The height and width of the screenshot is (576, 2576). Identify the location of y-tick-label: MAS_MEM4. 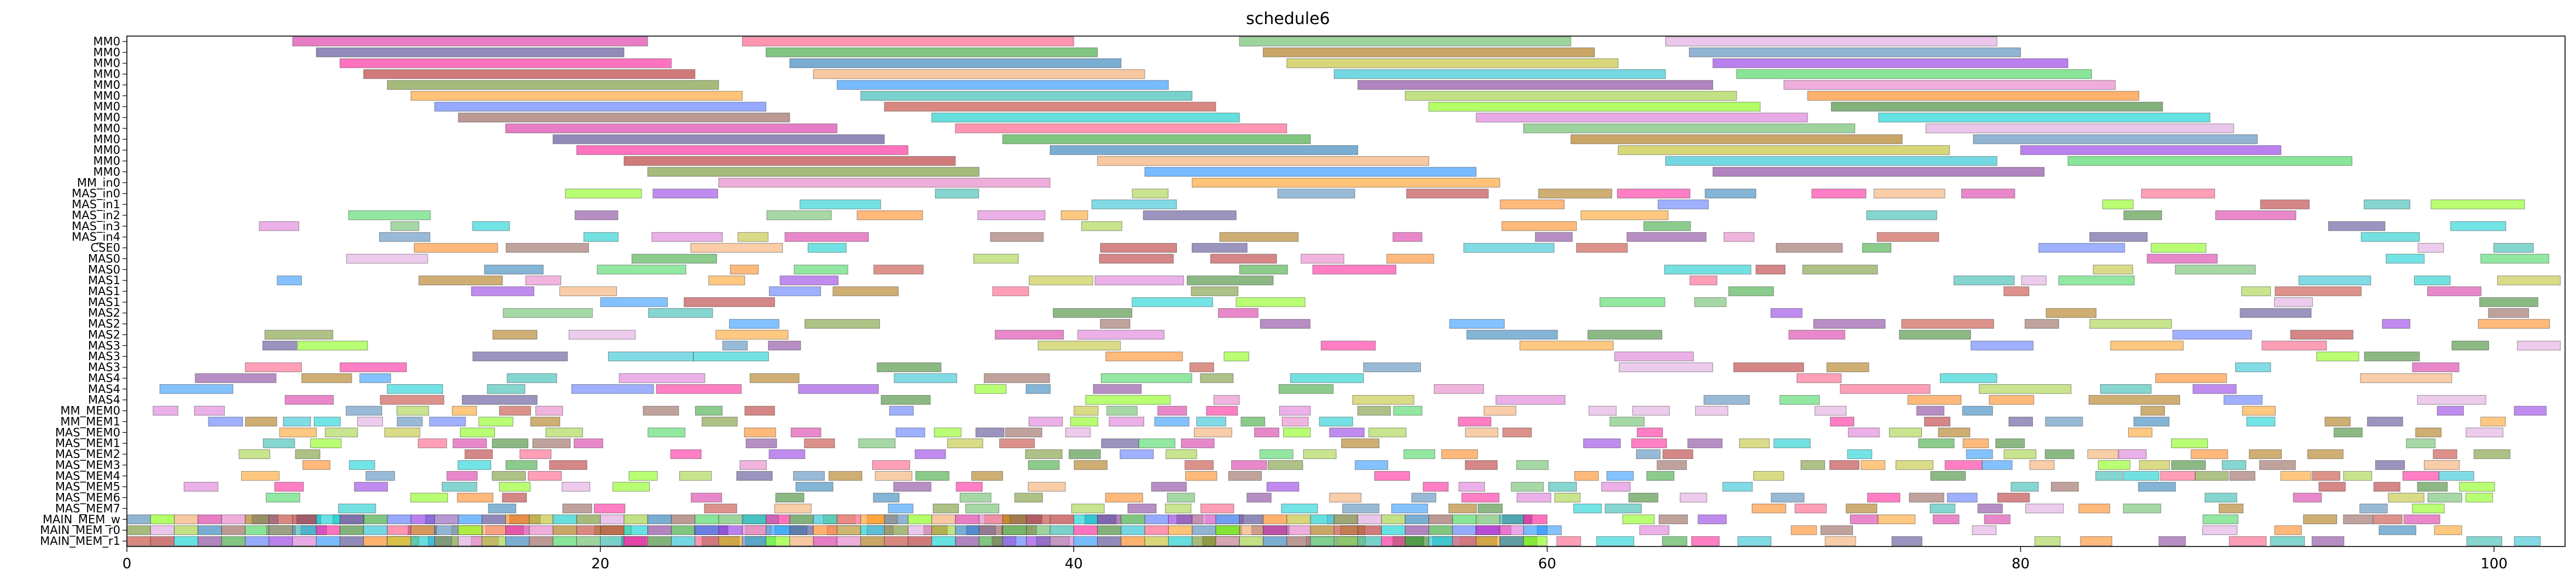
(88, 476).